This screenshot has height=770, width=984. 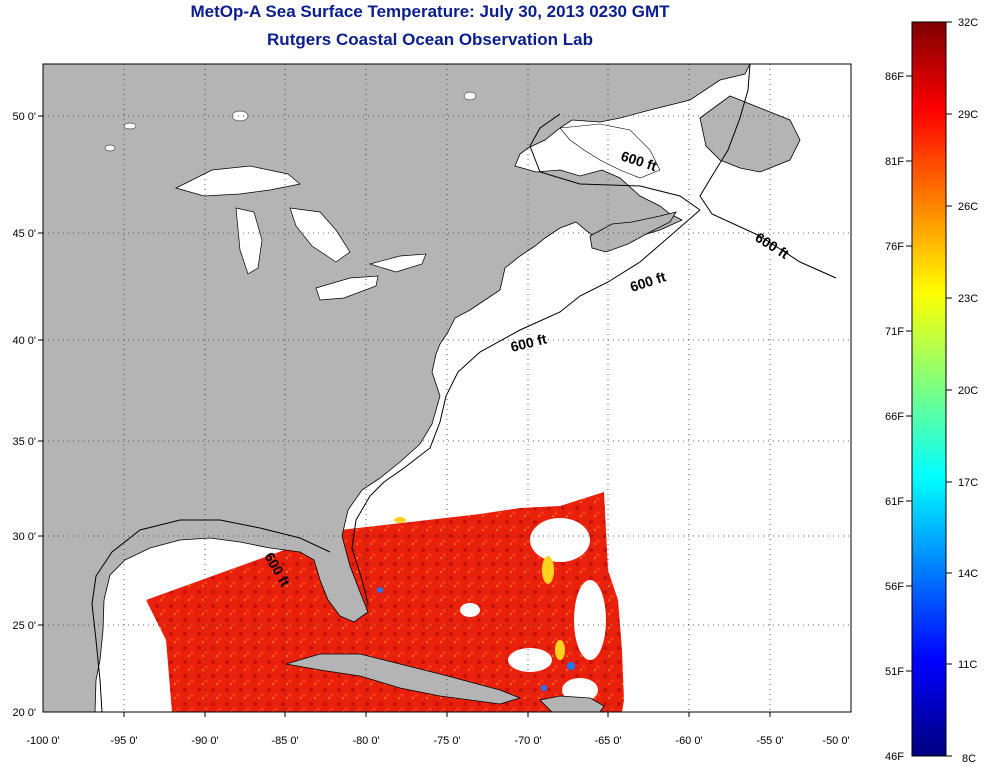 What do you see at coordinates (24, 234) in the screenshot?
I see `lat-tick-label: 45 0'` at bounding box center [24, 234].